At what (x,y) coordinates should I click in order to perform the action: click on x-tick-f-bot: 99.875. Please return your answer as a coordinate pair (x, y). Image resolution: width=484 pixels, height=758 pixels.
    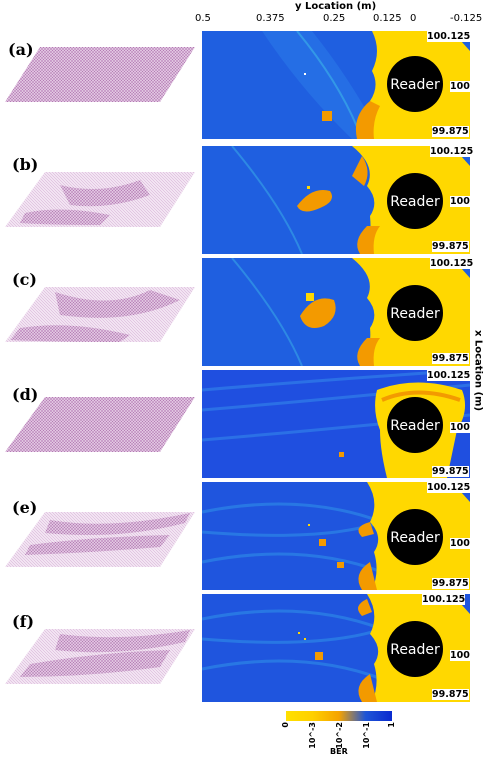
    Looking at the image, I should click on (450, 694).